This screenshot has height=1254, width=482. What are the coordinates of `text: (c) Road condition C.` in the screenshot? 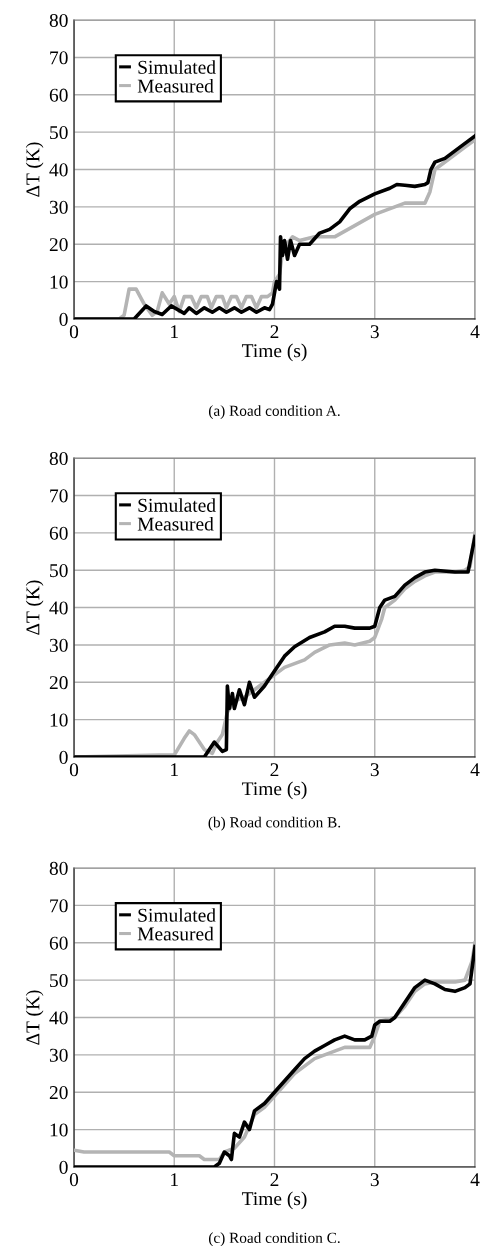 It's located at (274, 1239).